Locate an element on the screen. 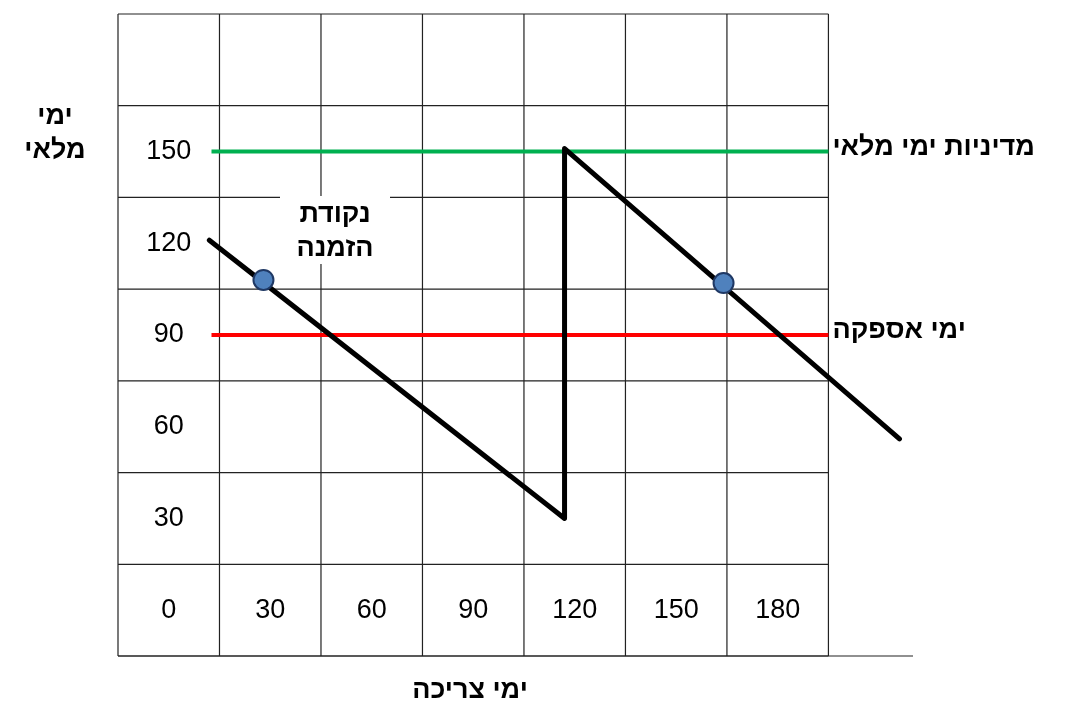 This screenshot has width=1075, height=711. x-tick-label: 90 is located at coordinates (473, 608).